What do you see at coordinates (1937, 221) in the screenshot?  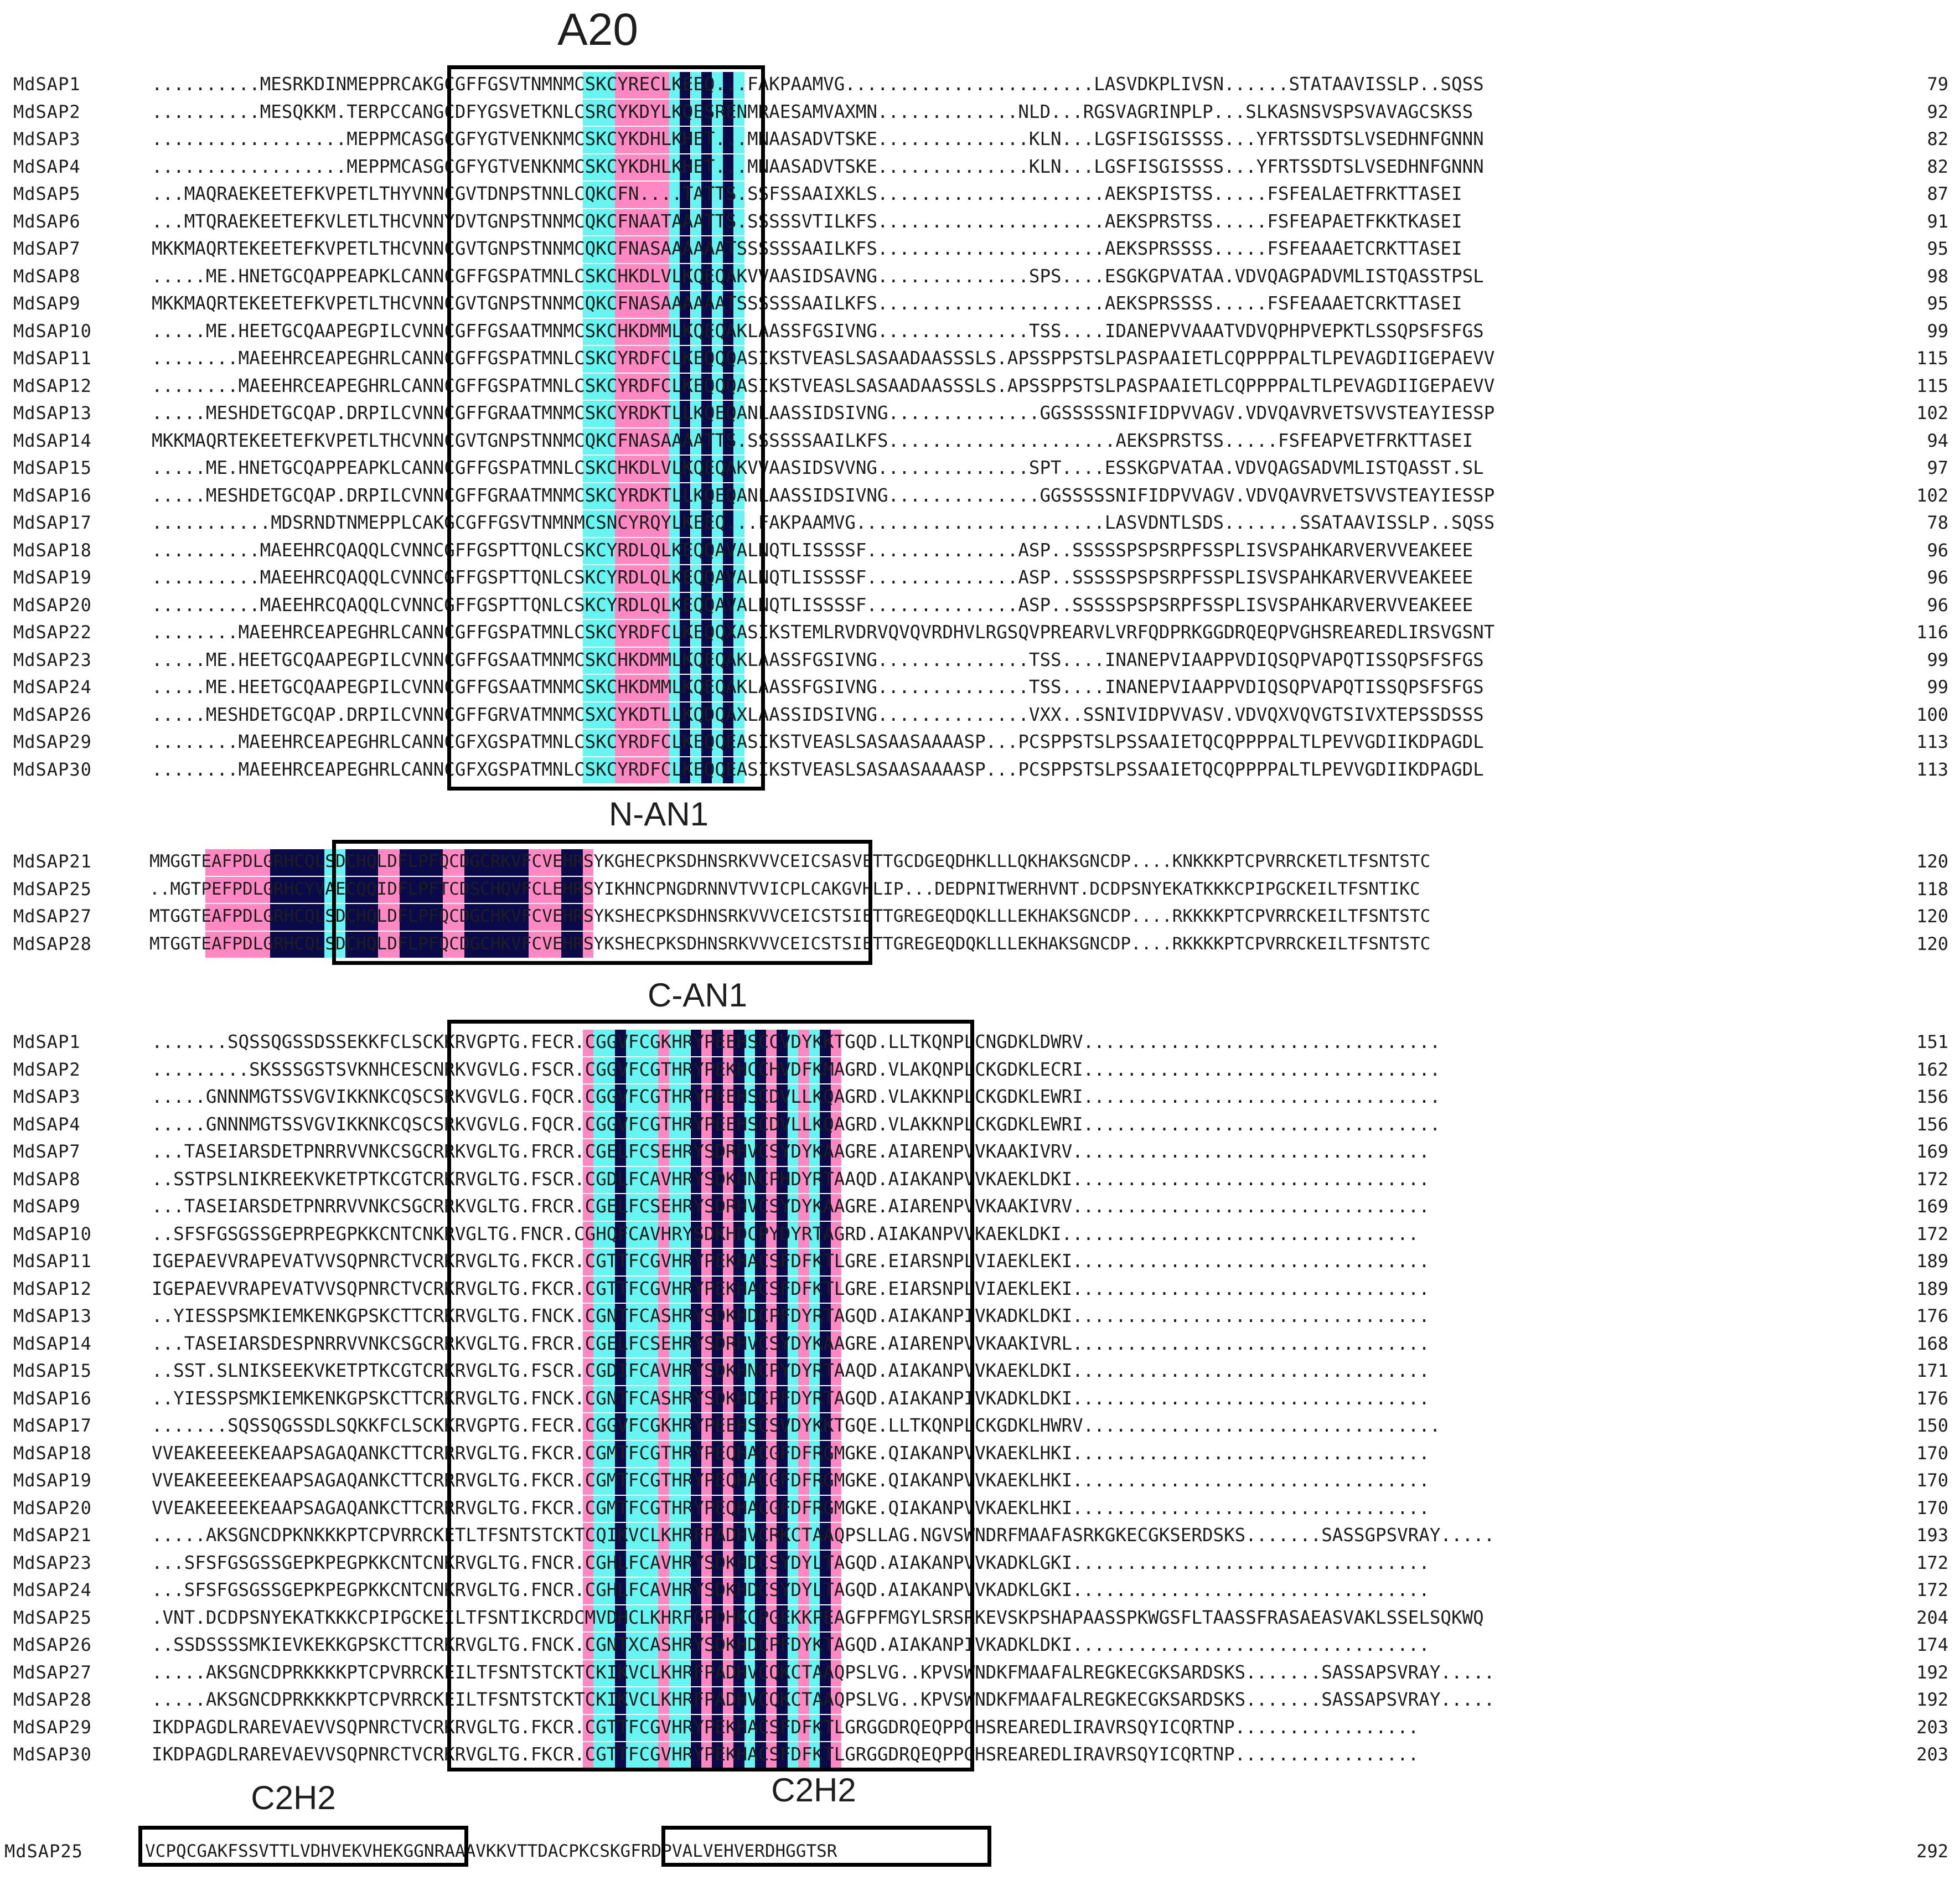 I see `sequence-position-number: 91` at bounding box center [1937, 221].